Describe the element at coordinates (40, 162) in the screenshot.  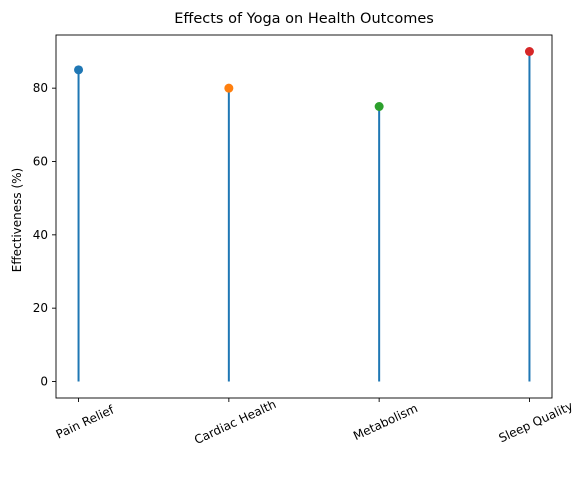
I see `y-tick-label-60: 60` at that location.